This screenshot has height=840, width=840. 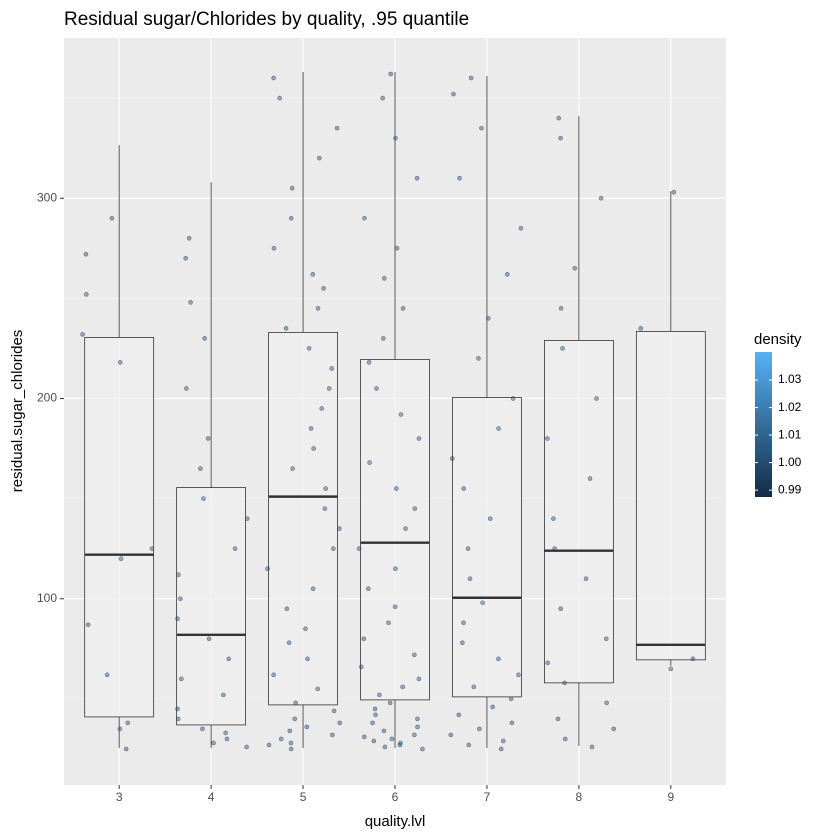 What do you see at coordinates (790, 489) in the screenshot?
I see `legend-label: 0.99` at bounding box center [790, 489].